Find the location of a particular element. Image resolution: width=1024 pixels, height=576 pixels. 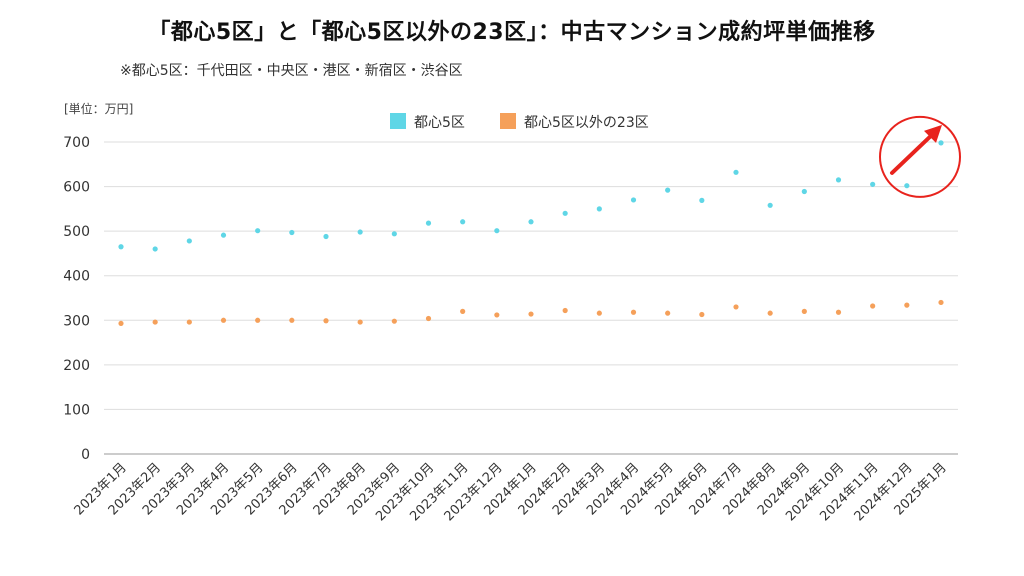

y-tick-label: 400 is located at coordinates (76, 277).